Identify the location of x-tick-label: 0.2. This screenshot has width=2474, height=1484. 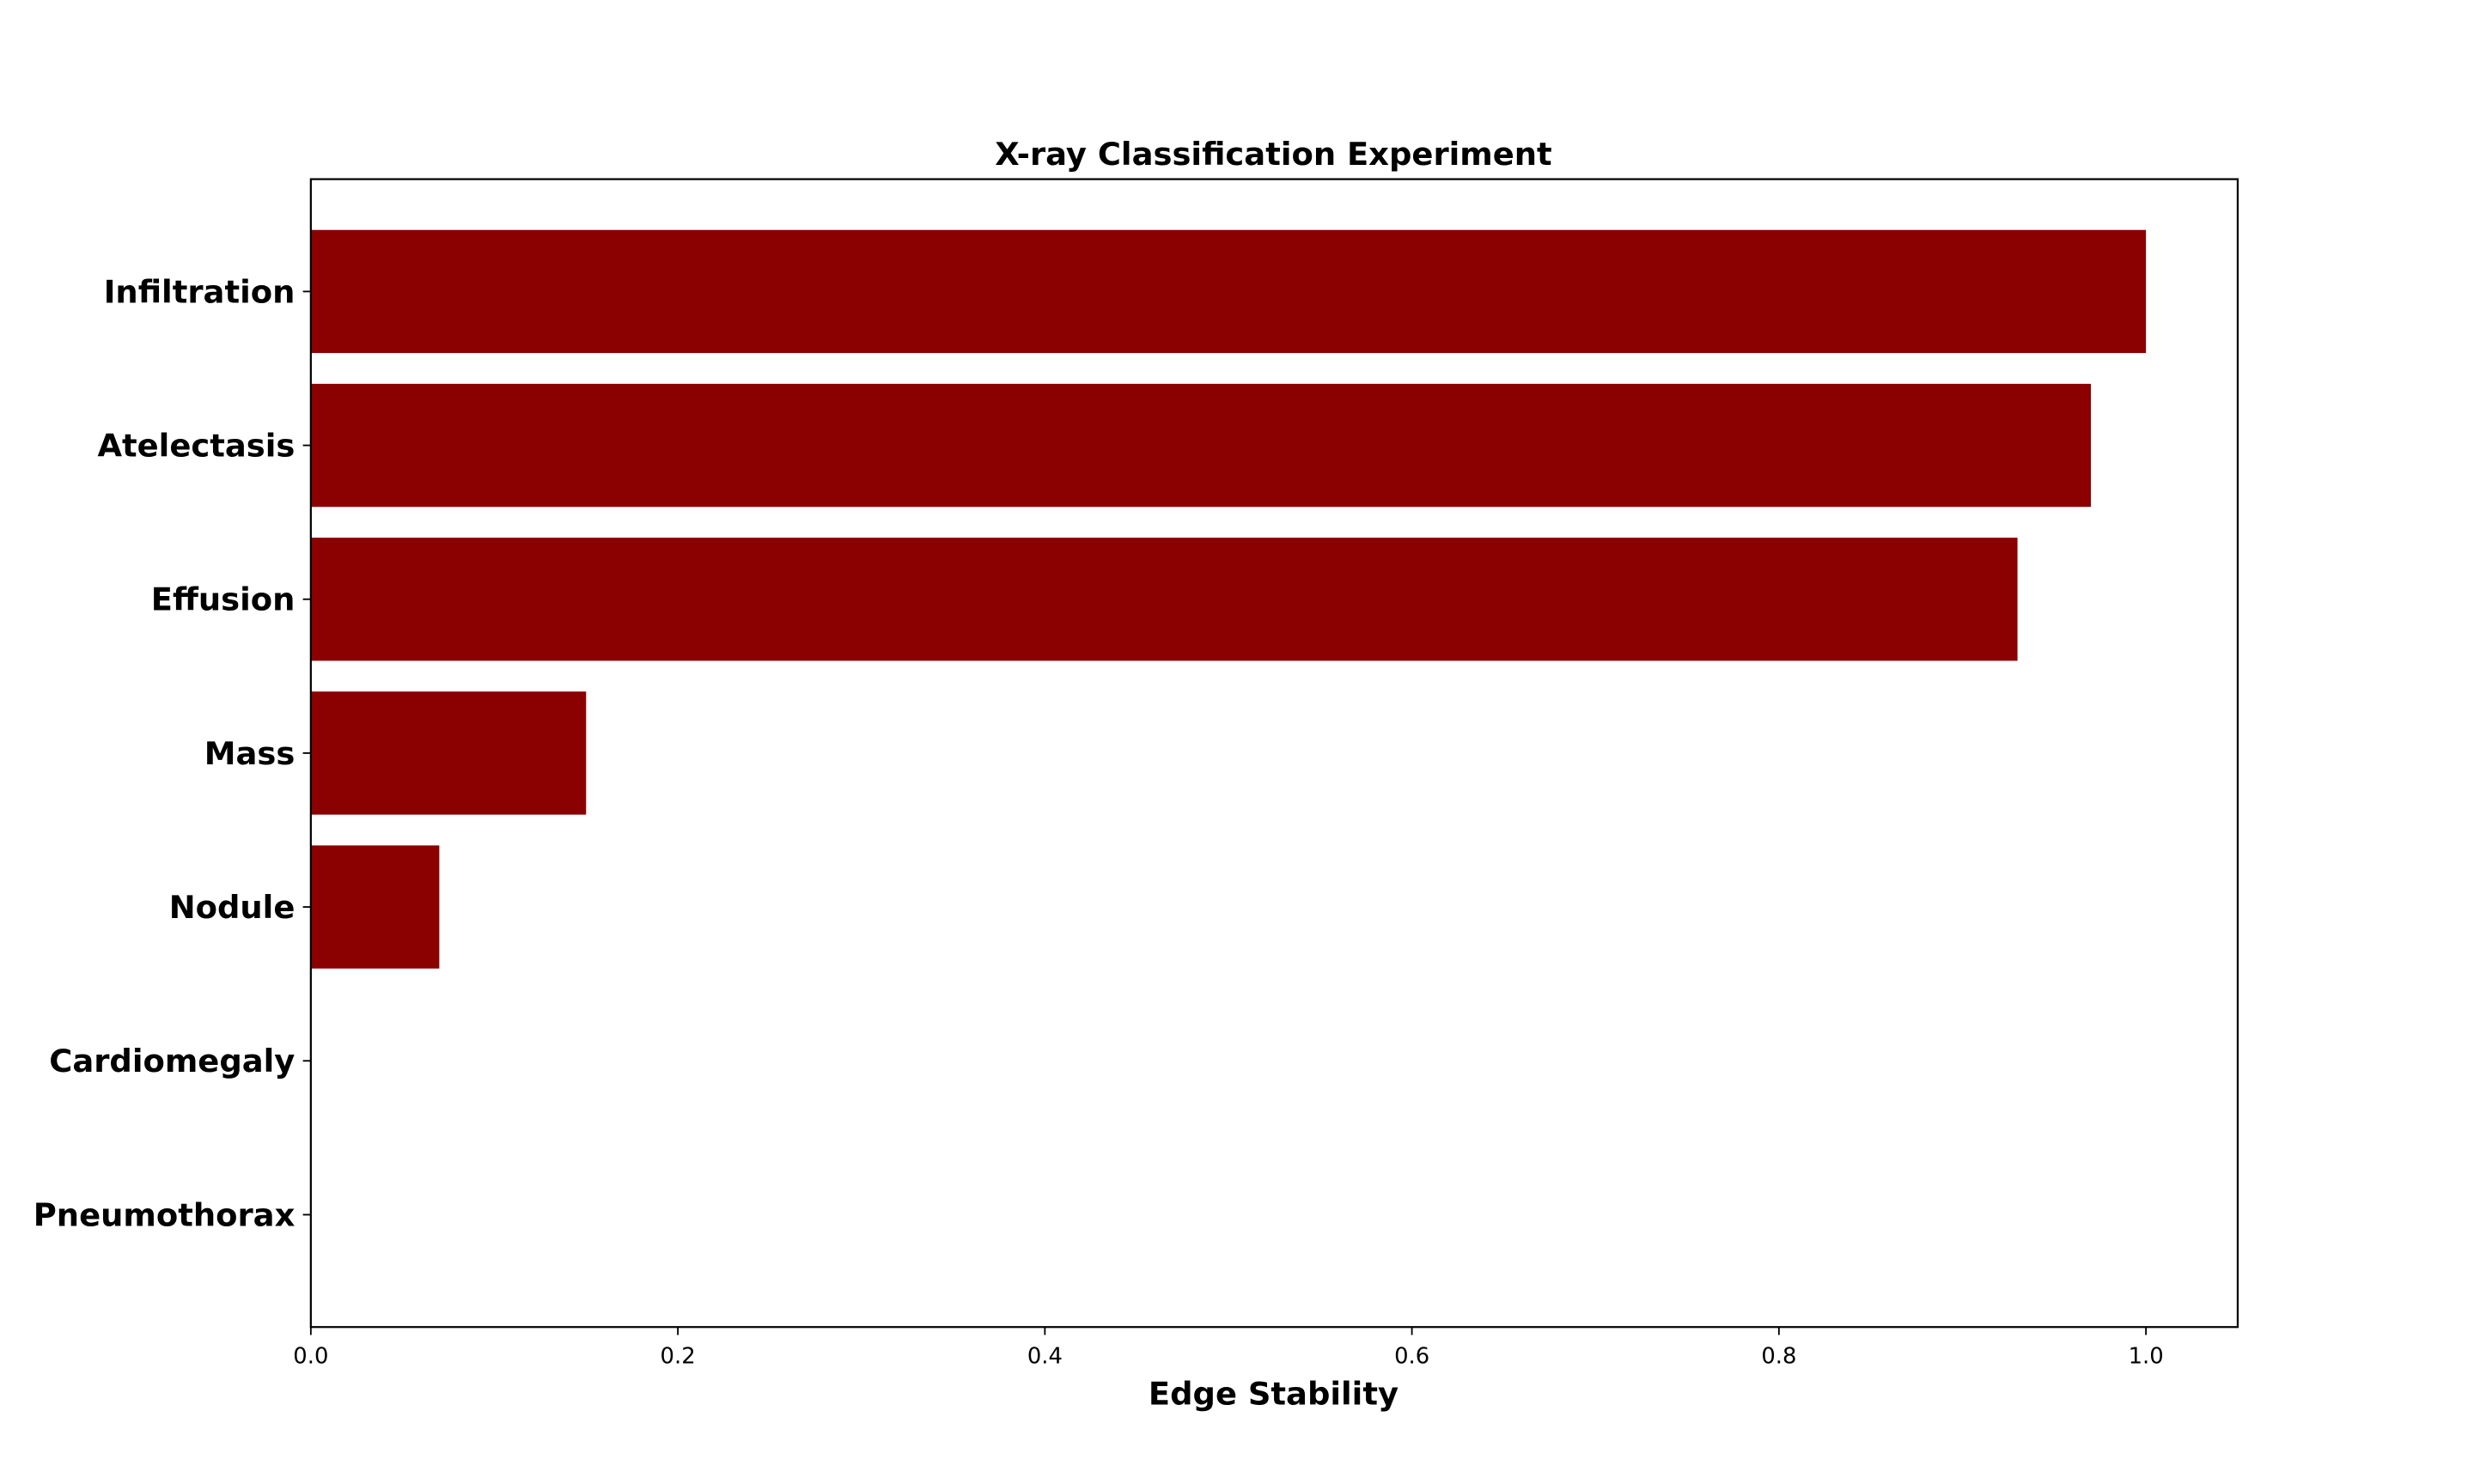
(678, 1357).